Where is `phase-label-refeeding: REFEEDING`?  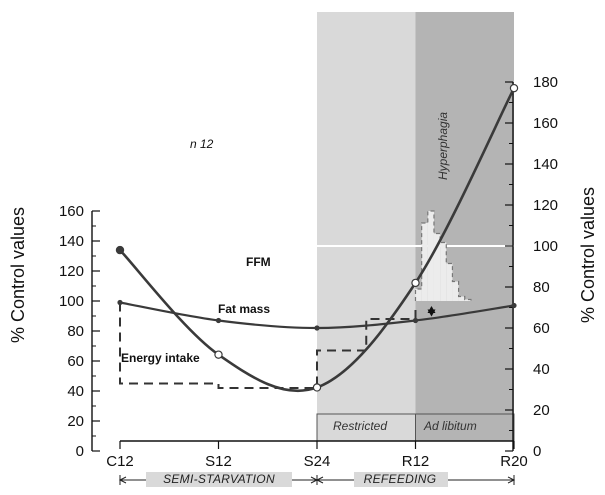
phase-label-refeeding: REFEEDING is located at coordinates (400, 479).